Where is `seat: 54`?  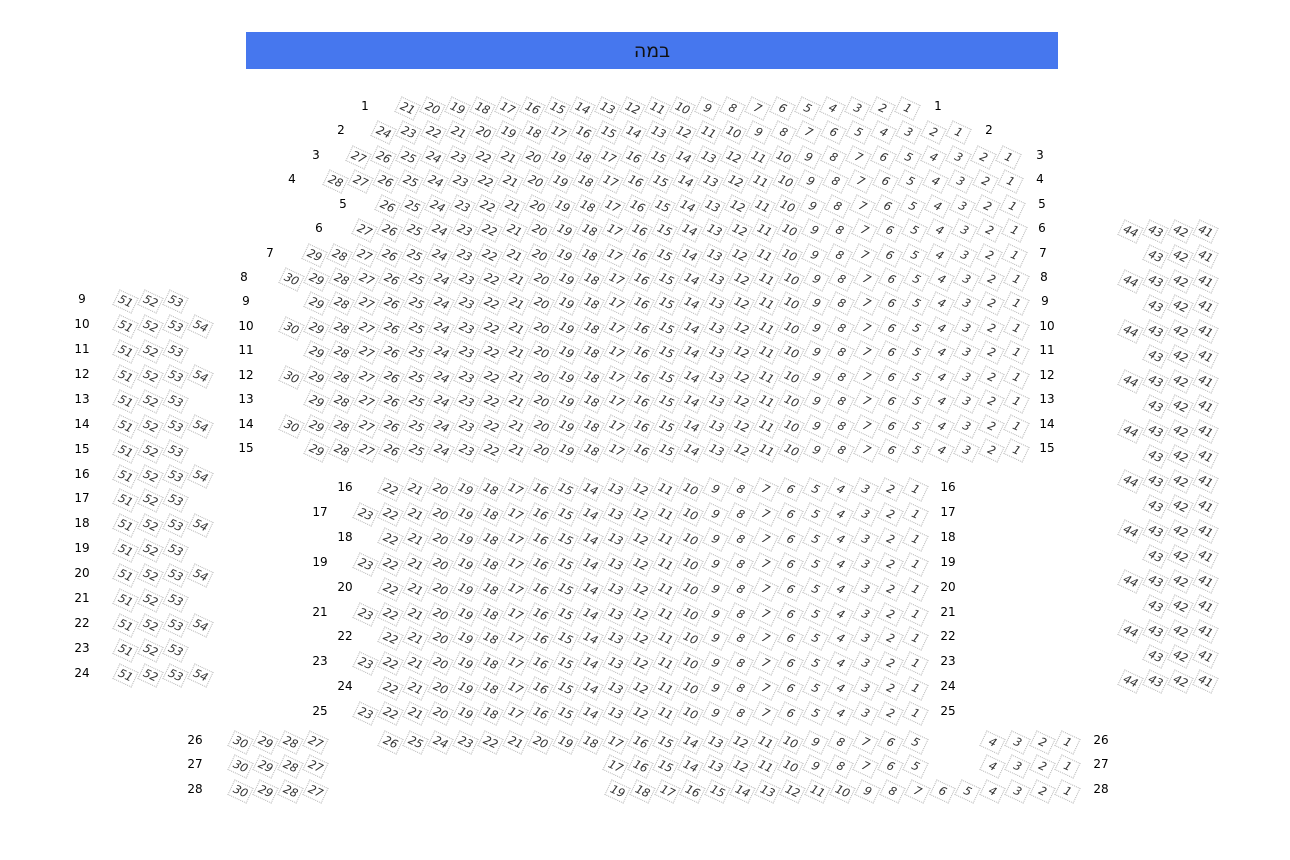 seat: 54 is located at coordinates (200, 625).